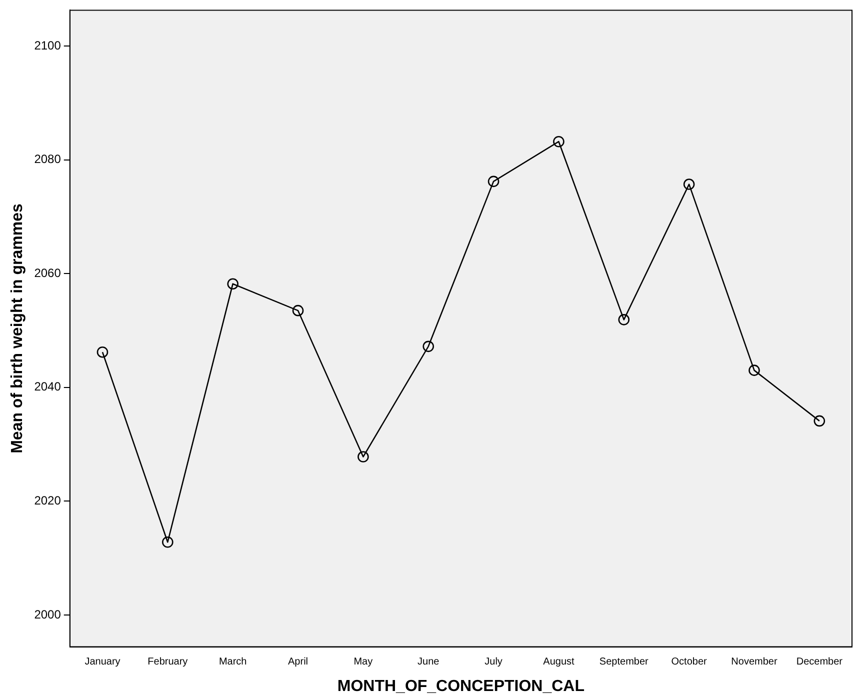  What do you see at coordinates (102, 662) in the screenshot?
I see `x-tick-label: January` at bounding box center [102, 662].